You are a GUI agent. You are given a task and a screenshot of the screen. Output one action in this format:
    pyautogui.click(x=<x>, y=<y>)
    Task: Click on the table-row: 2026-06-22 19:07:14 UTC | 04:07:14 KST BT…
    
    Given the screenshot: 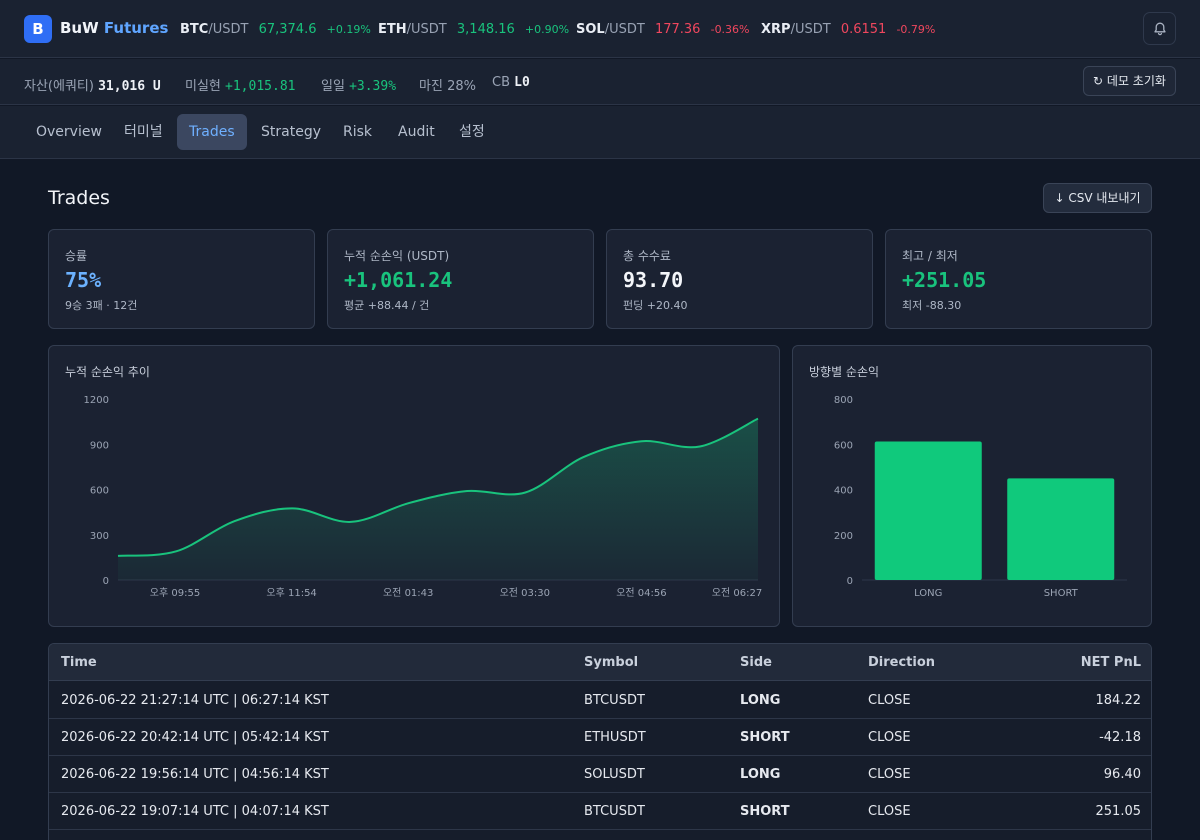 What is the action you would take?
    pyautogui.click(x=600, y=811)
    